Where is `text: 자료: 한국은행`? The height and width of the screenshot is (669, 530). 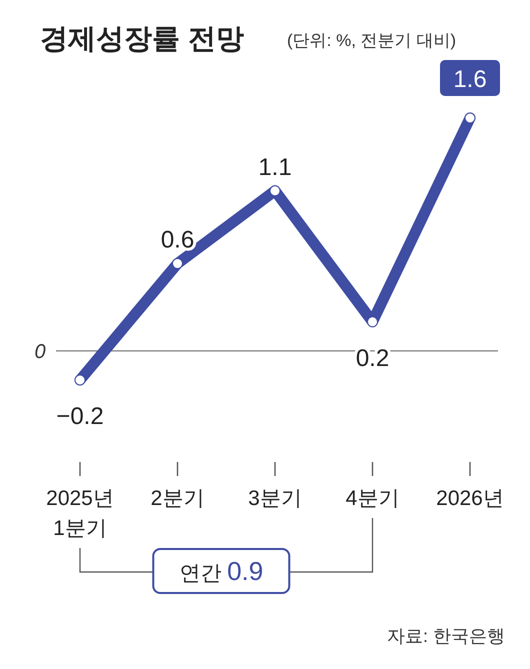
text: 자료: 한국은행 is located at coordinates (445, 636).